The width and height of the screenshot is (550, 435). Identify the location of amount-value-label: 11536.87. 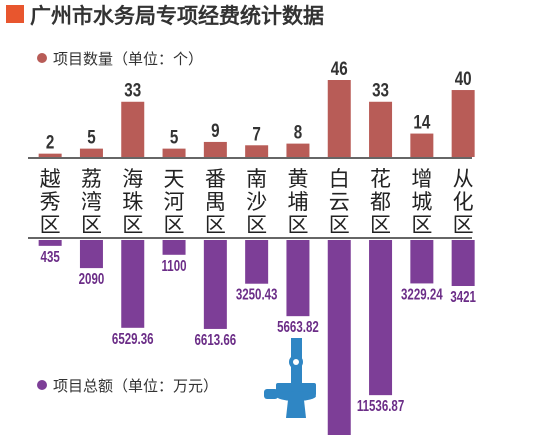
(381, 405).